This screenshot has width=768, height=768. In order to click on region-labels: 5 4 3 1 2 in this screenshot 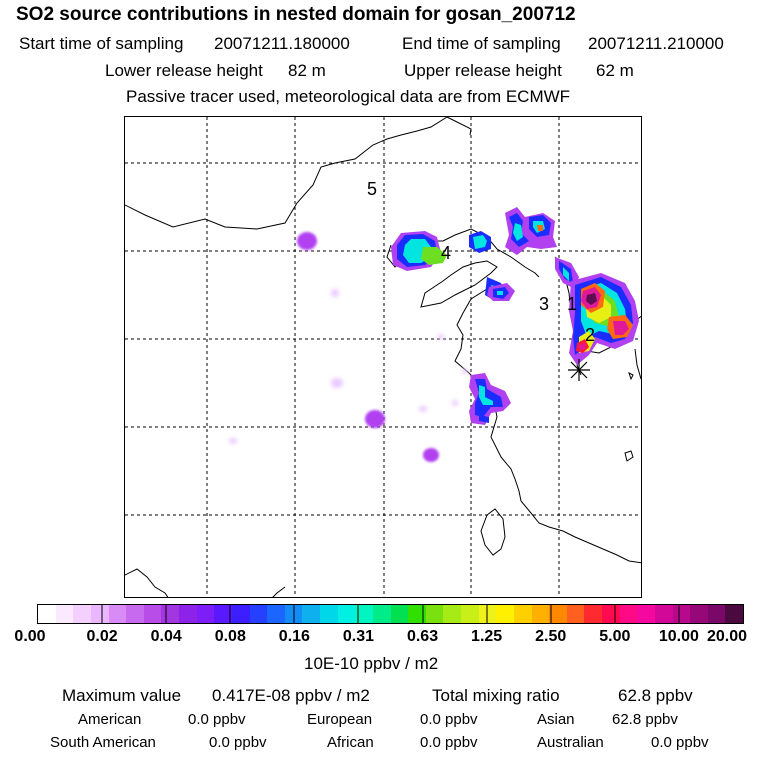, I will do `click(481, 262)`.